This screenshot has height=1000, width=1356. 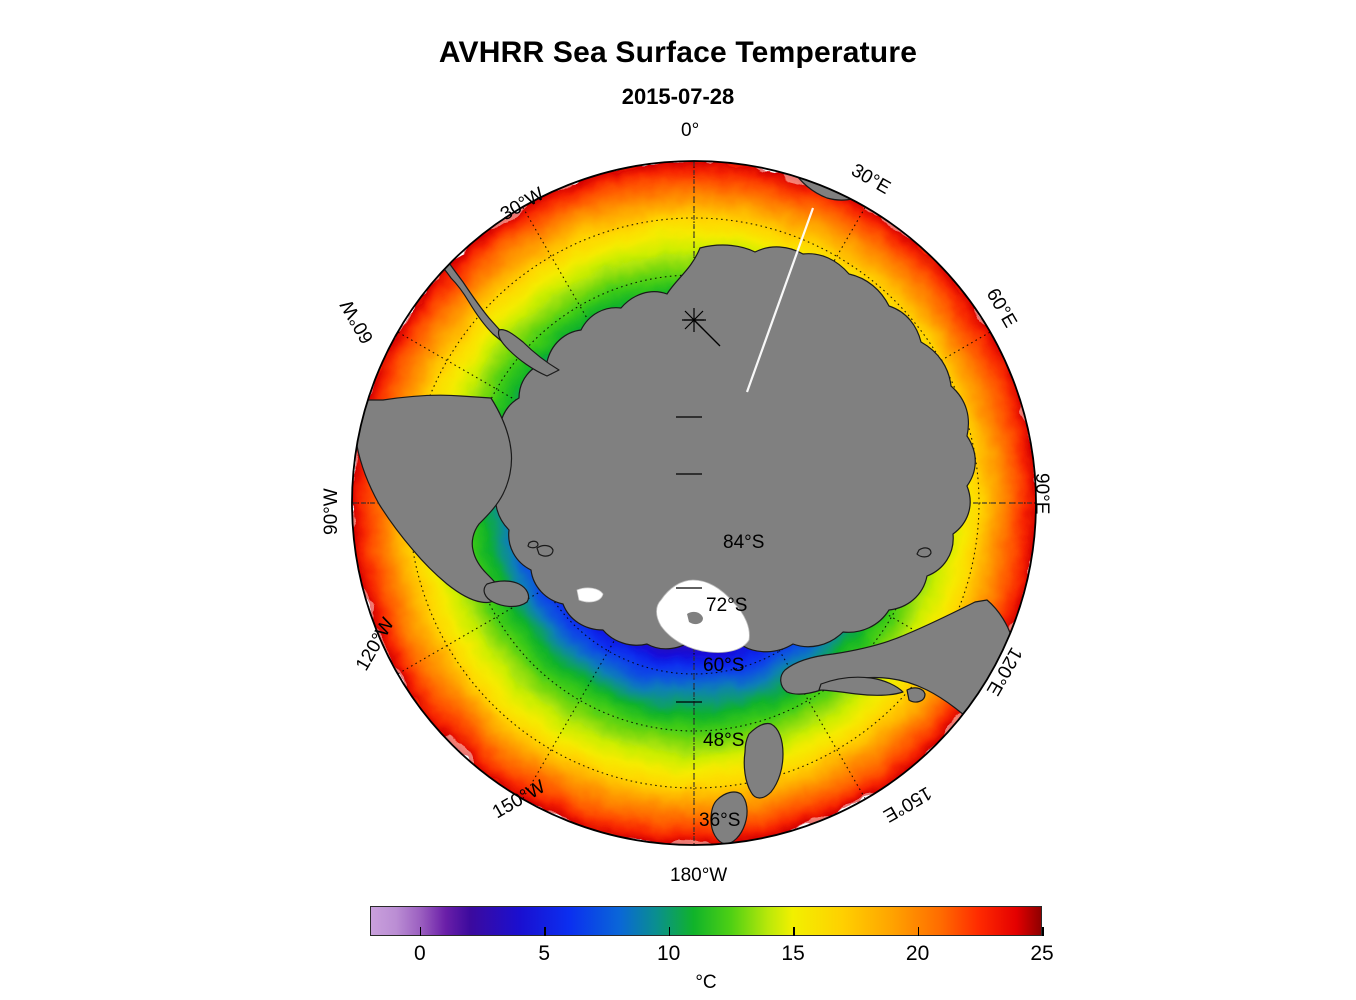 I want to click on page-title: AVHRR Sea Surface Temperature, so click(x=678, y=52).